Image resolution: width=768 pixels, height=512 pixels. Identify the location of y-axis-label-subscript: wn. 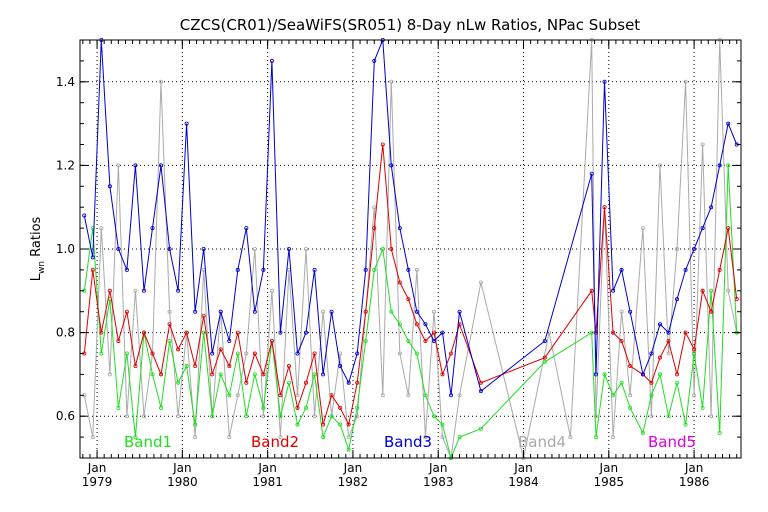
(42, 267).